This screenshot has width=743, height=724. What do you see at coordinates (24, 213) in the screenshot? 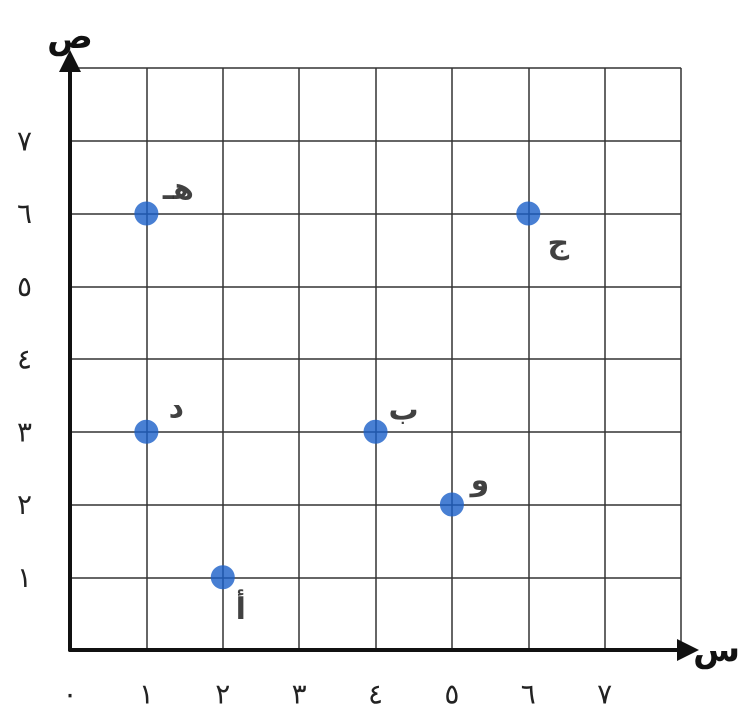
I see `y-tick-label: ٦` at bounding box center [24, 213].